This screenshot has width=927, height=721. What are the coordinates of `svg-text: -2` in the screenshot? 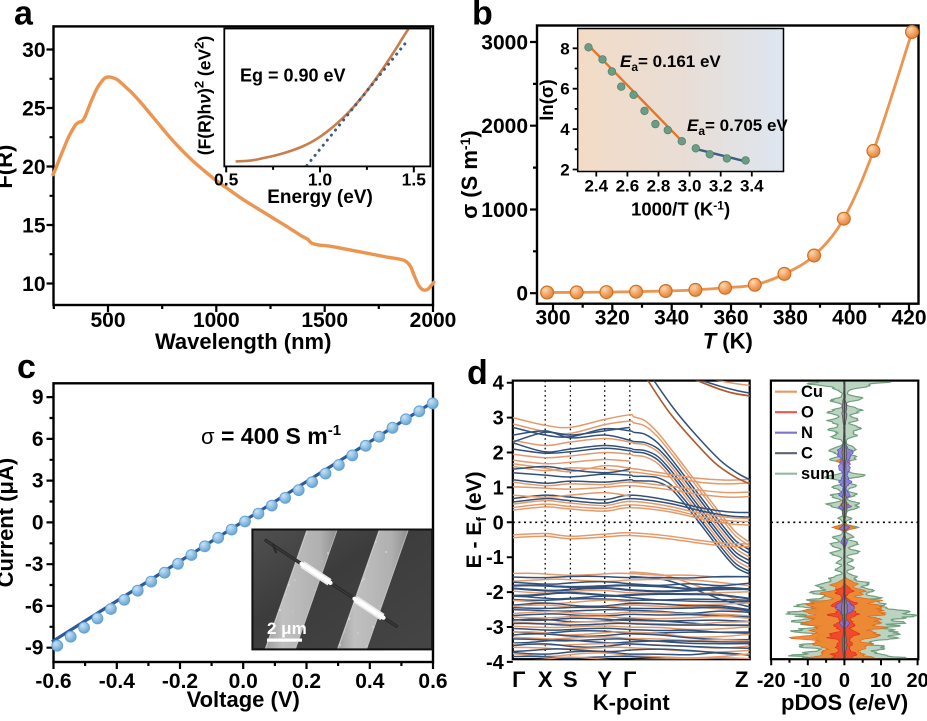 It's located at (495, 593).